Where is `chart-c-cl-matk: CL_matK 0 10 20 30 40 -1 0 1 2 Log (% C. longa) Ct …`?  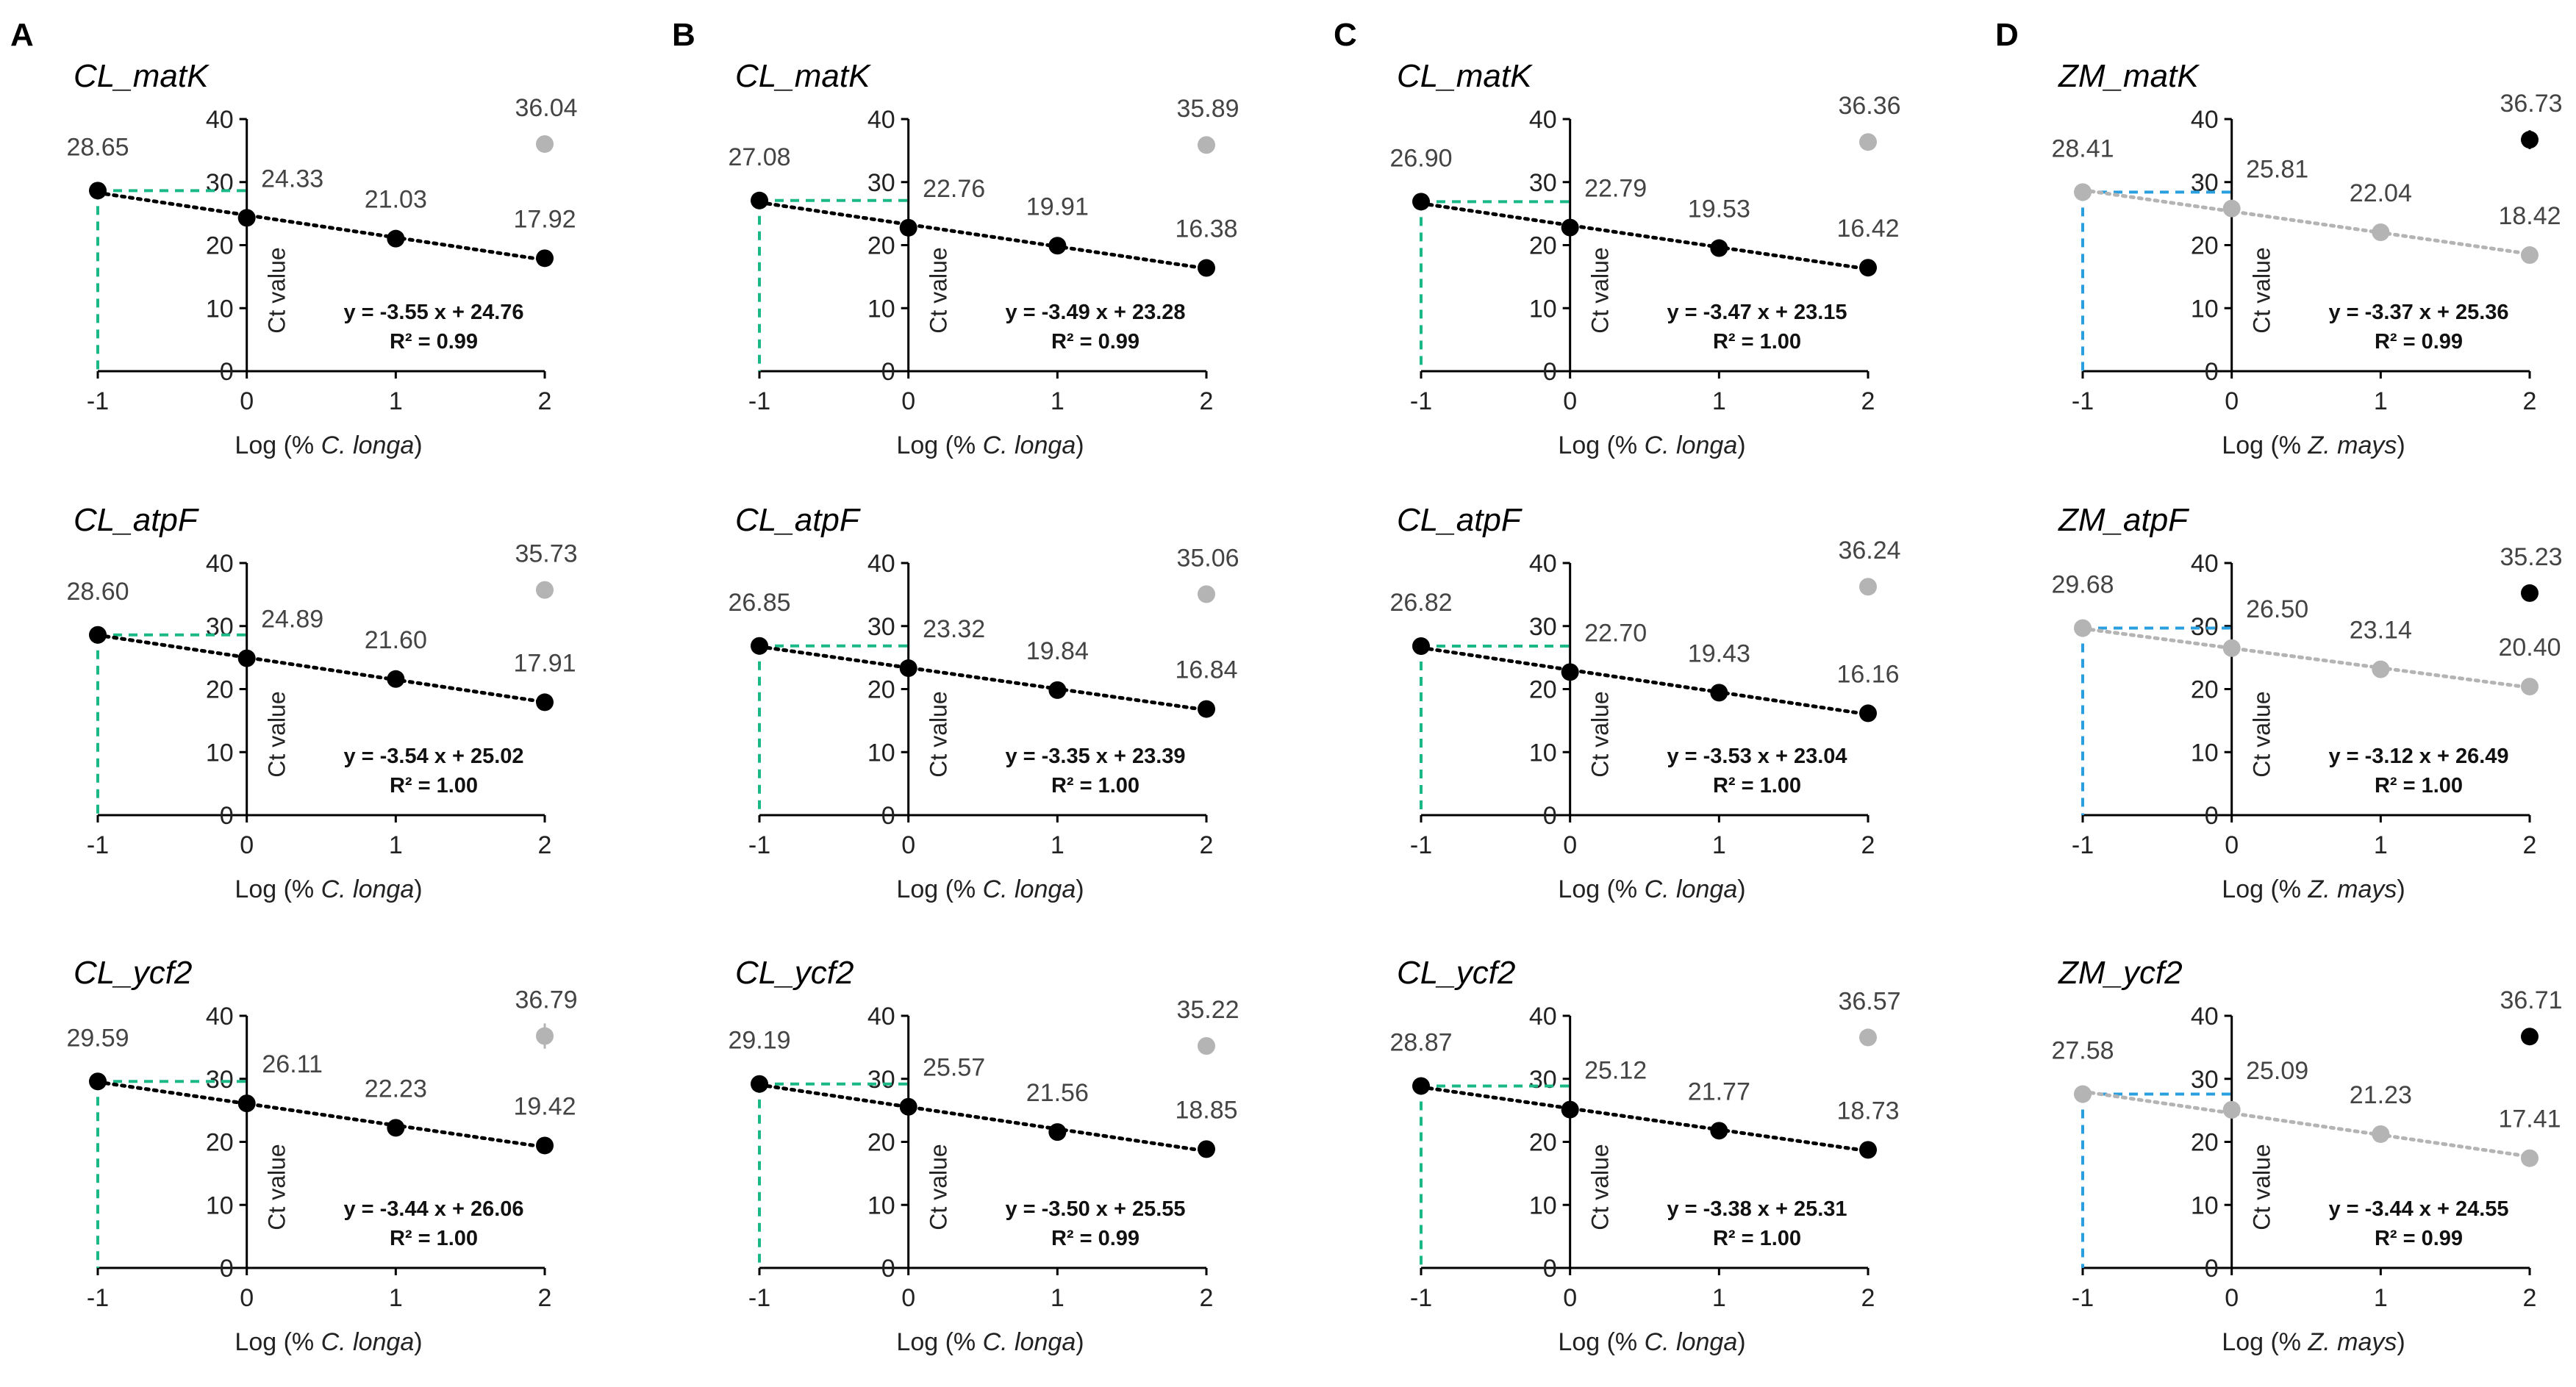 chart-c-cl-matk: CL_matK 0 10 20 30 40 -1 0 1 2 Log (% C. longa) Ct … is located at coordinates (1645, 258).